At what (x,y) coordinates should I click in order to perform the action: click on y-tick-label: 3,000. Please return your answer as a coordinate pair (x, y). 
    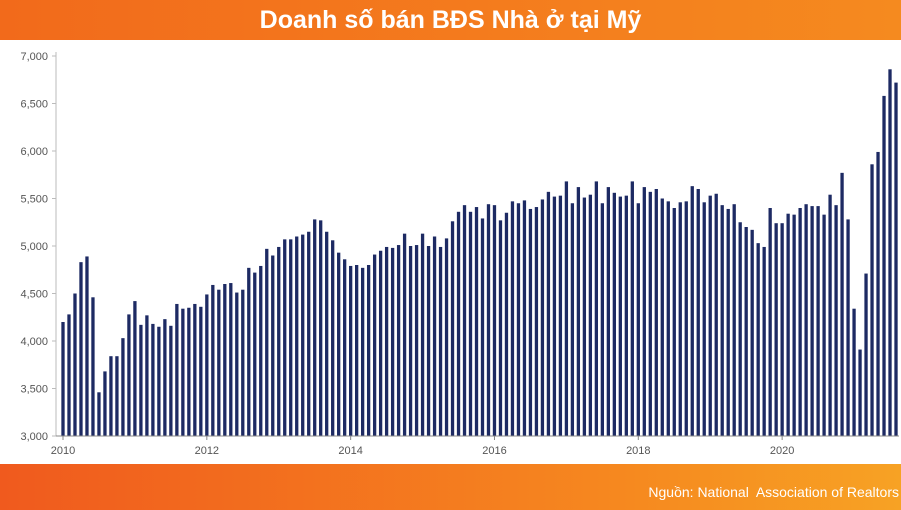
    Looking at the image, I should click on (34, 437).